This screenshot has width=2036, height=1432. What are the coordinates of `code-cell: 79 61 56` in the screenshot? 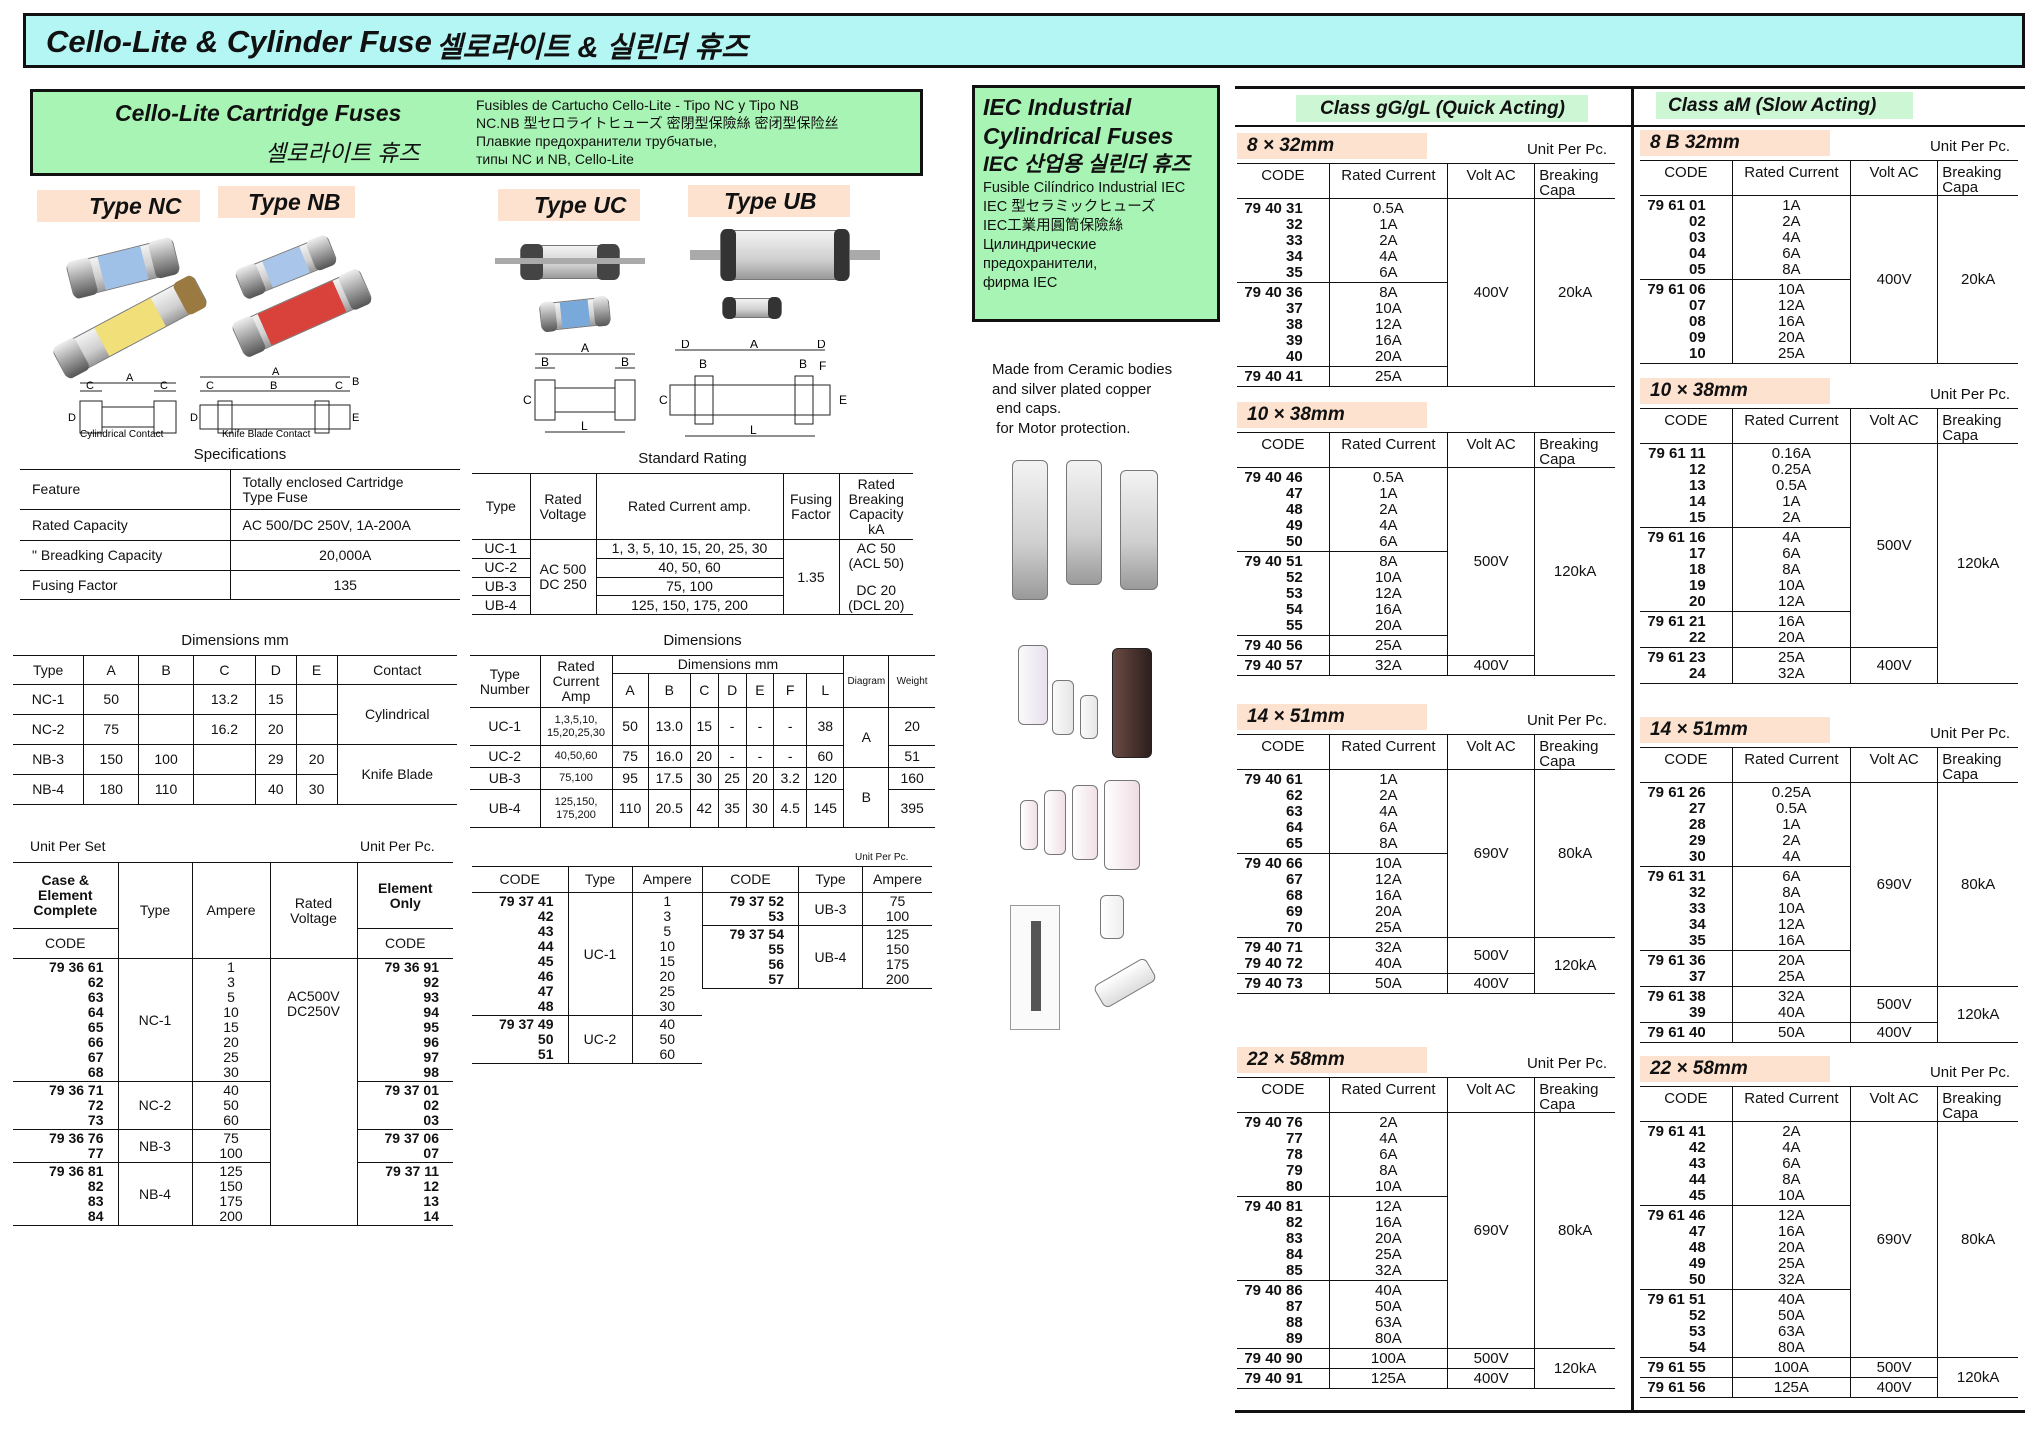 It's located at (1686, 1387).